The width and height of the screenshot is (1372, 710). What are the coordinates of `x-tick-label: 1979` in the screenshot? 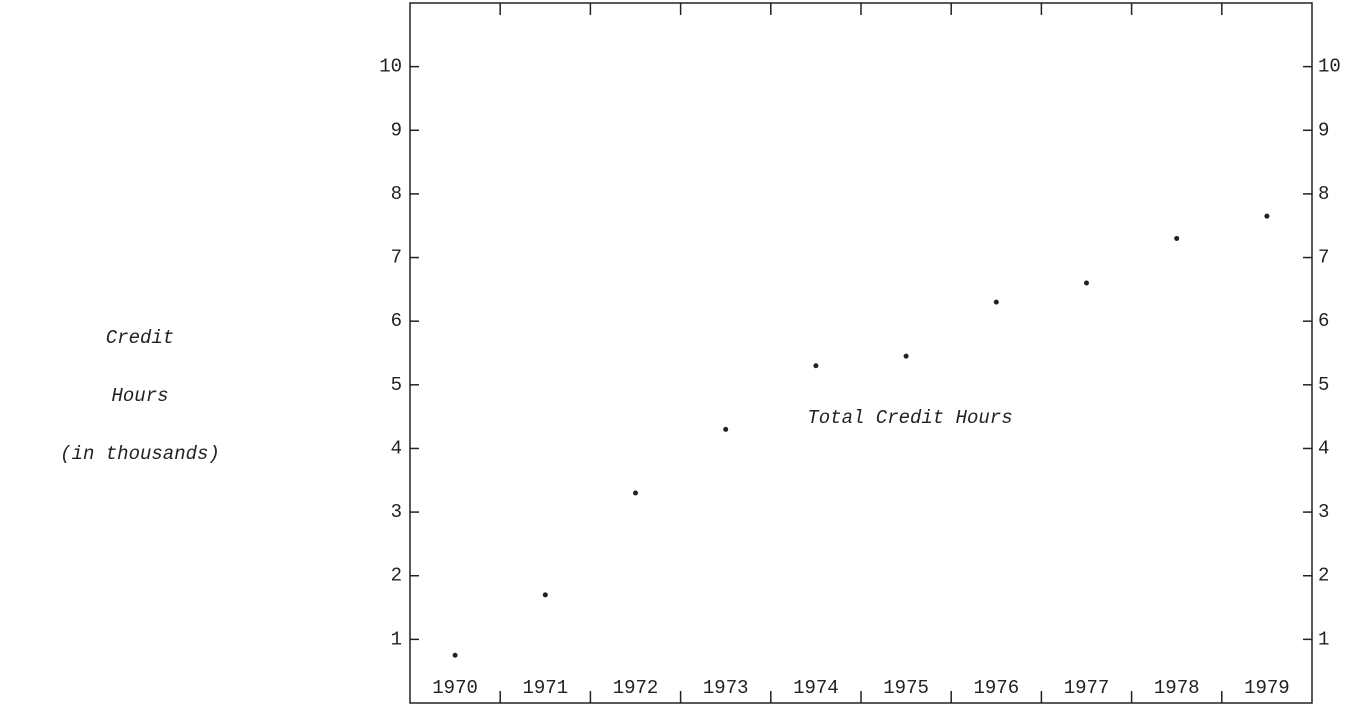 It's located at (1267, 688).